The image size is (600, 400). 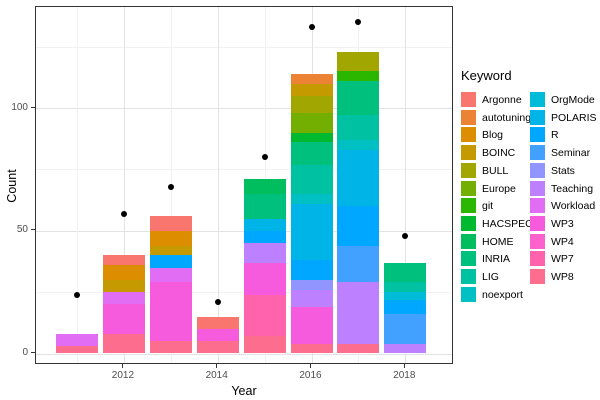 I want to click on bar-2018-segment-Teaching, so click(x=405, y=348).